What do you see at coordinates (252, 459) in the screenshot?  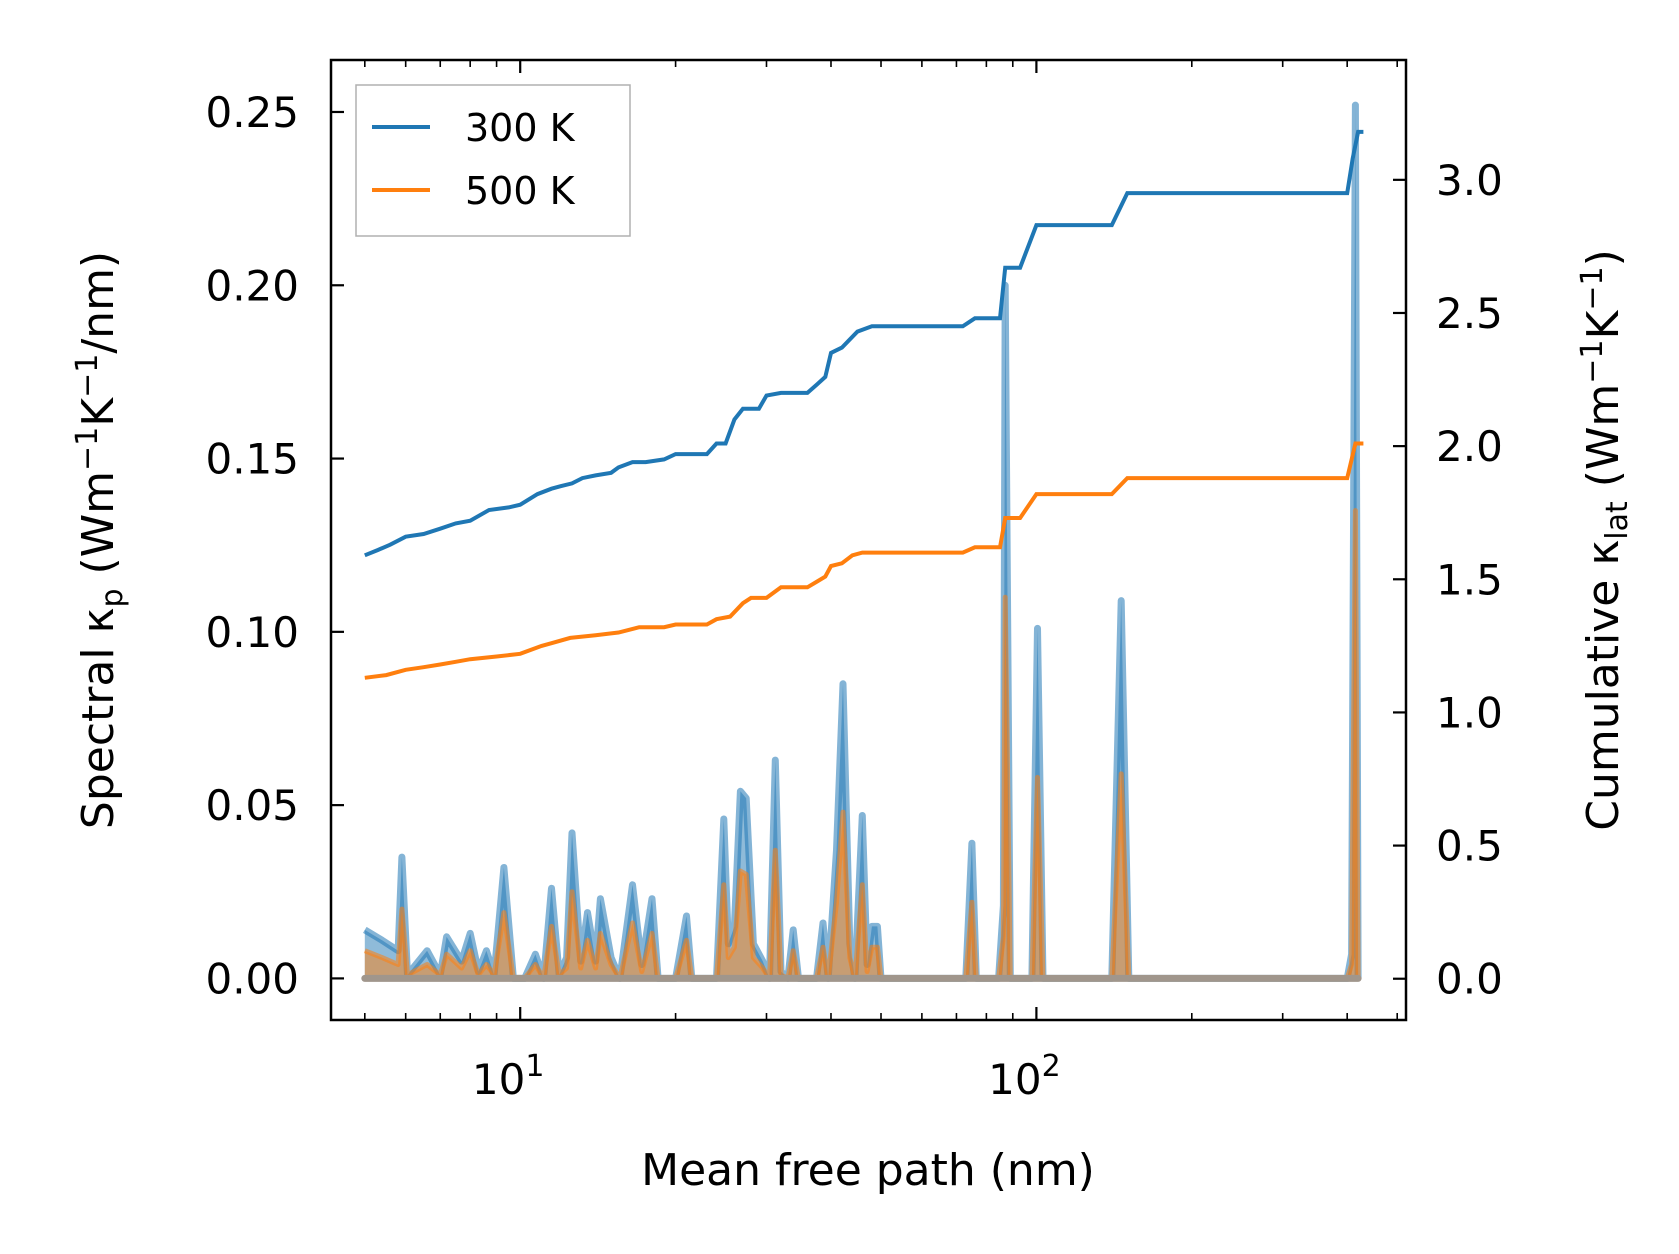 I see `y-left-tick-label: 0.15` at bounding box center [252, 459].